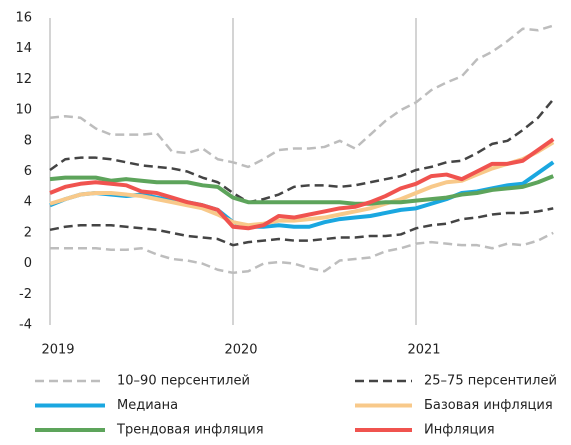 This screenshot has width=571, height=445. Describe the element at coordinates (190, 430) in the screenshot. I see `legend-label: Трендовая инфляция` at that location.